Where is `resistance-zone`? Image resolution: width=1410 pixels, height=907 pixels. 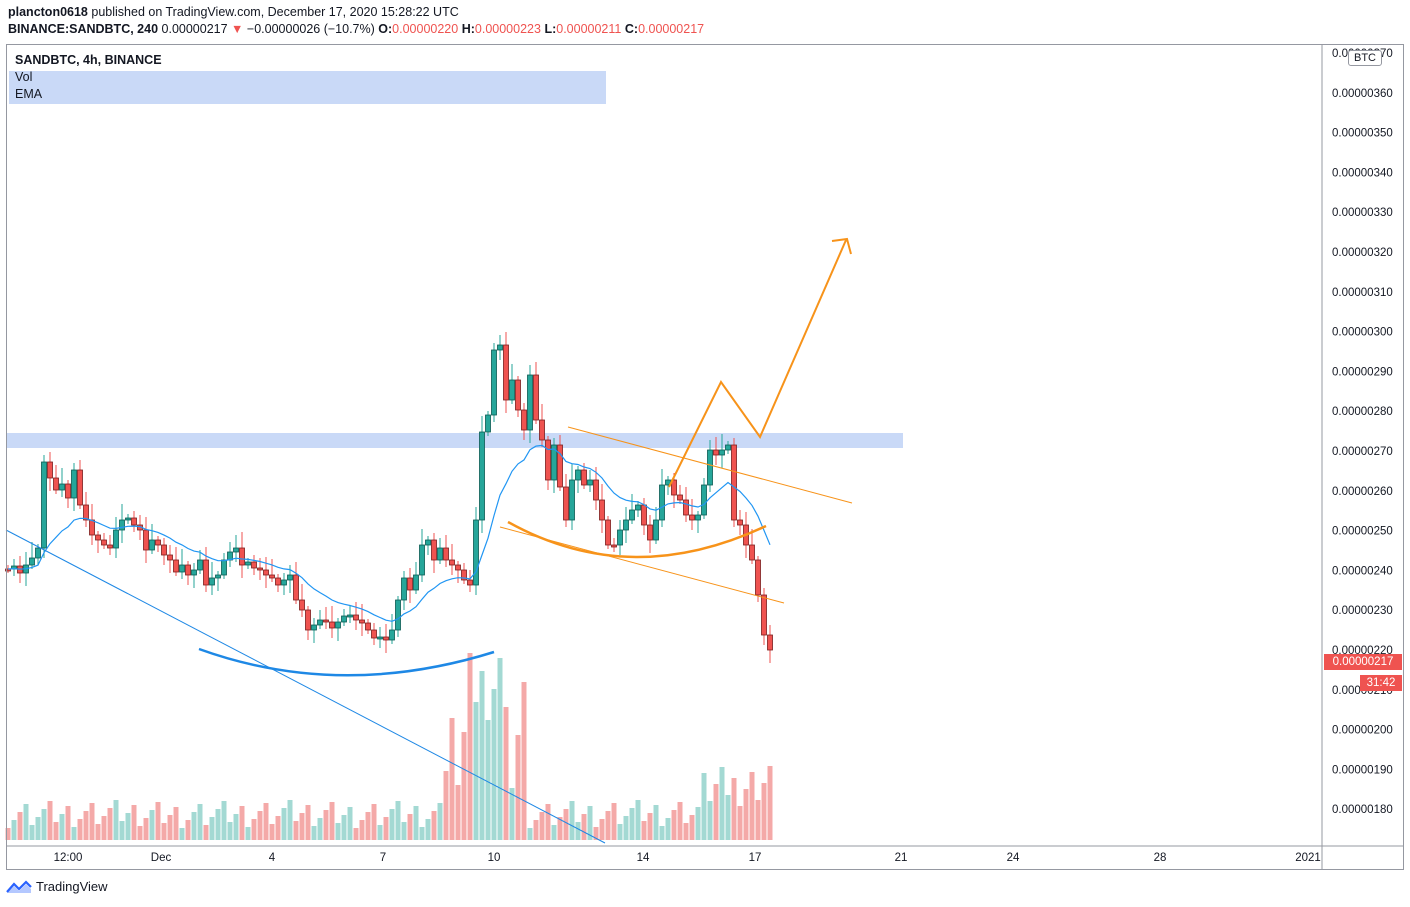 resistance-zone is located at coordinates (454, 440).